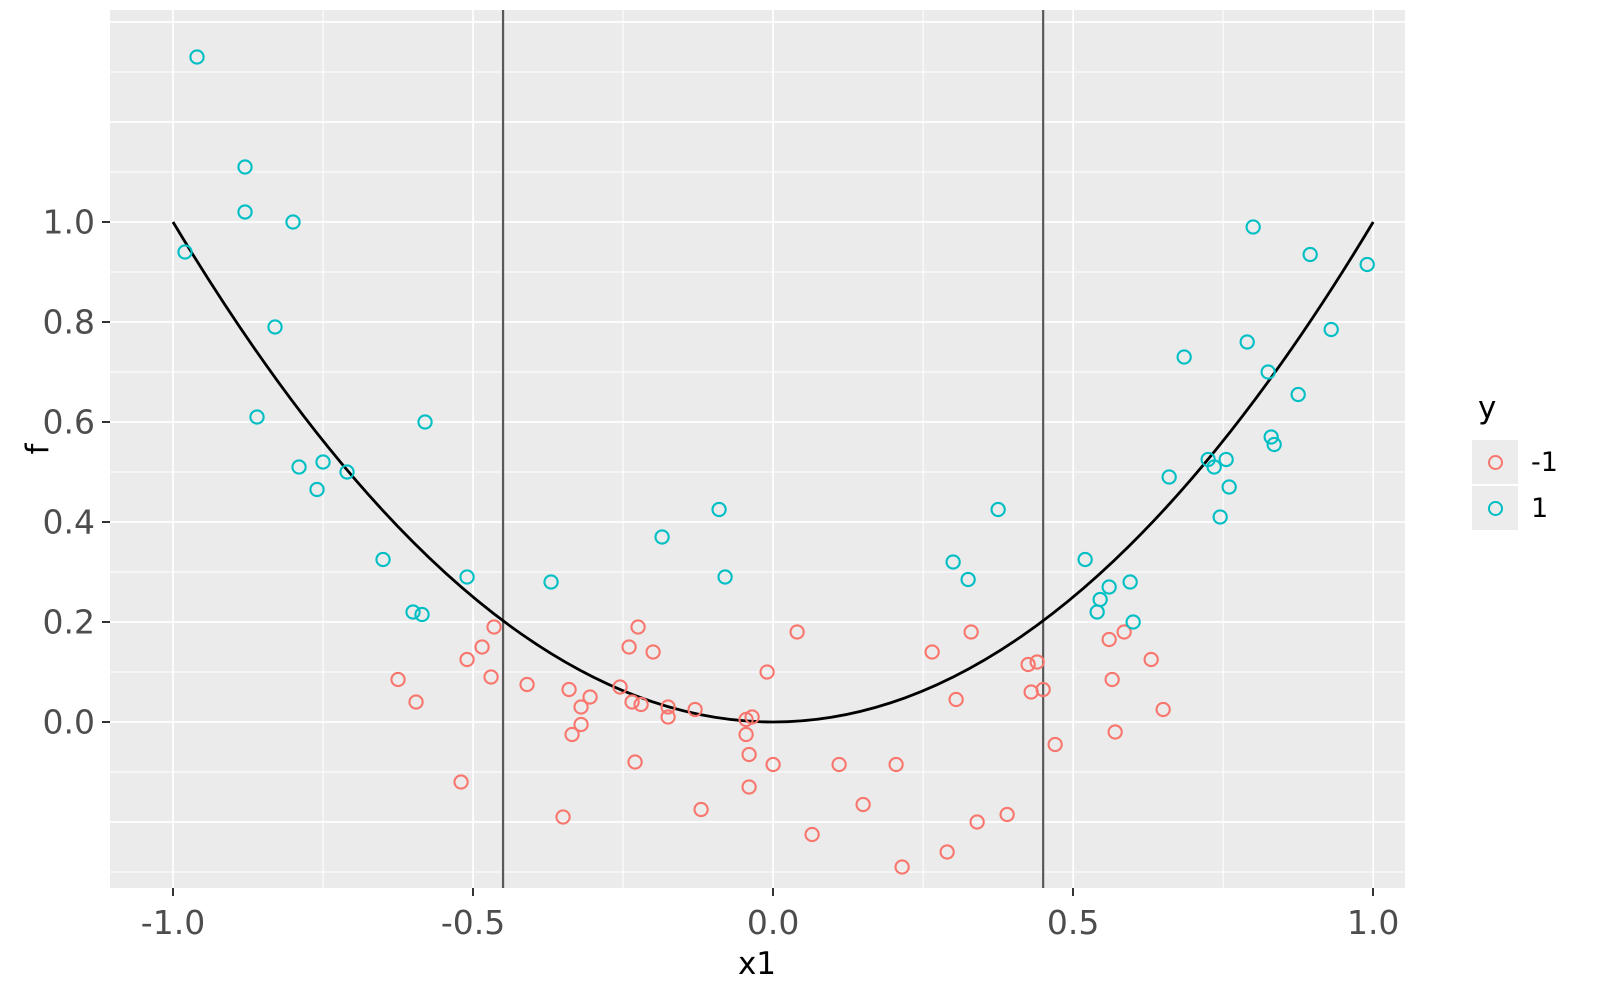 Image resolution: width=1600 pixels, height=1000 pixels. I want to click on y-tick-label: 0.8, so click(68, 322).